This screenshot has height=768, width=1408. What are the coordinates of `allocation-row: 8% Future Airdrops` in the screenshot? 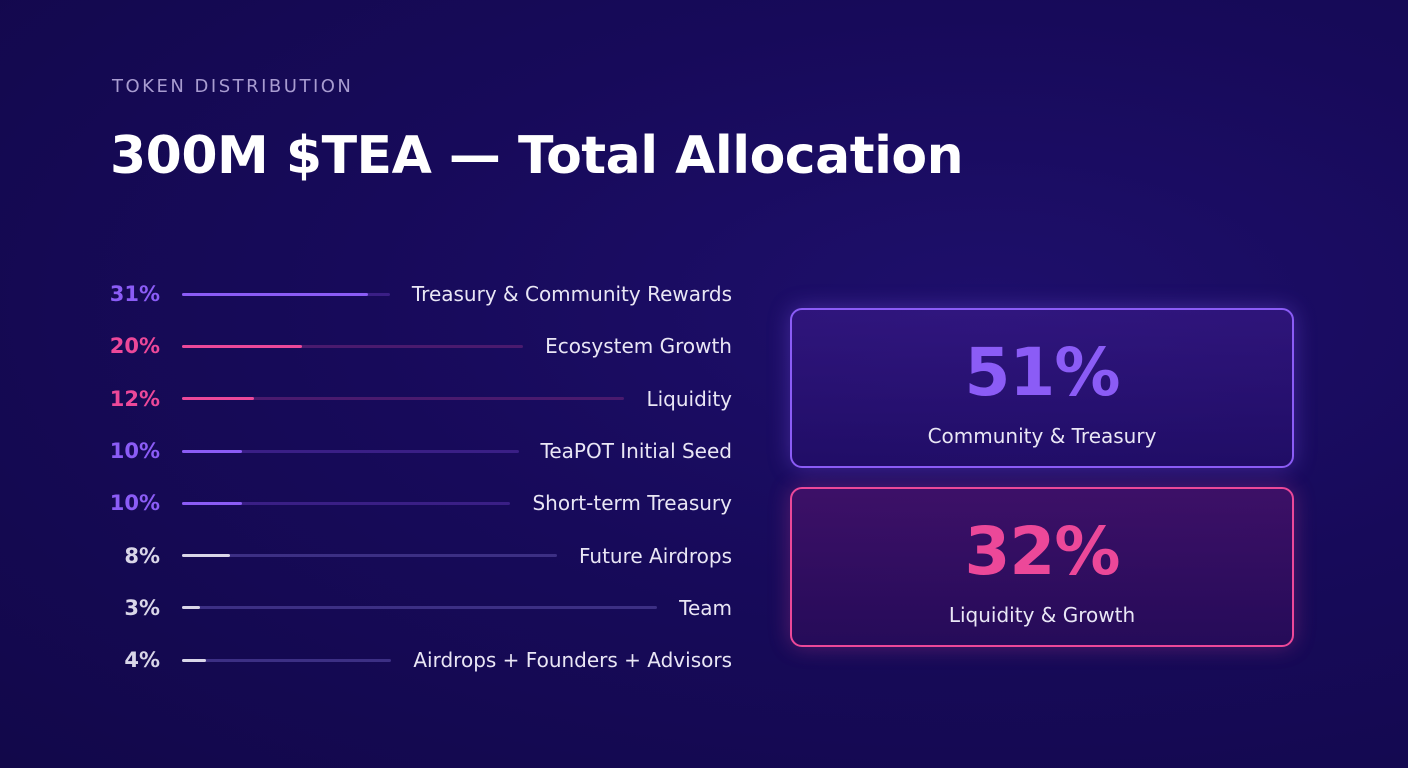 It's located at (420, 555).